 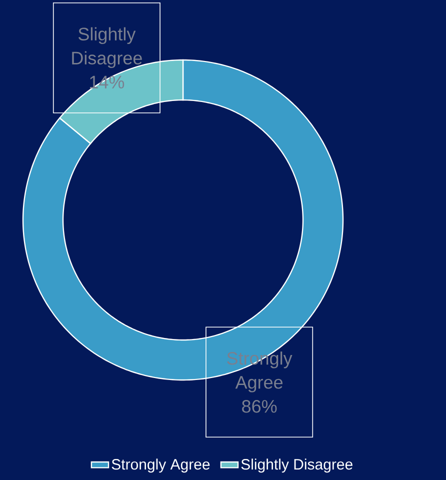 I want to click on legend-label: Strongly Agree, so click(x=161, y=465).